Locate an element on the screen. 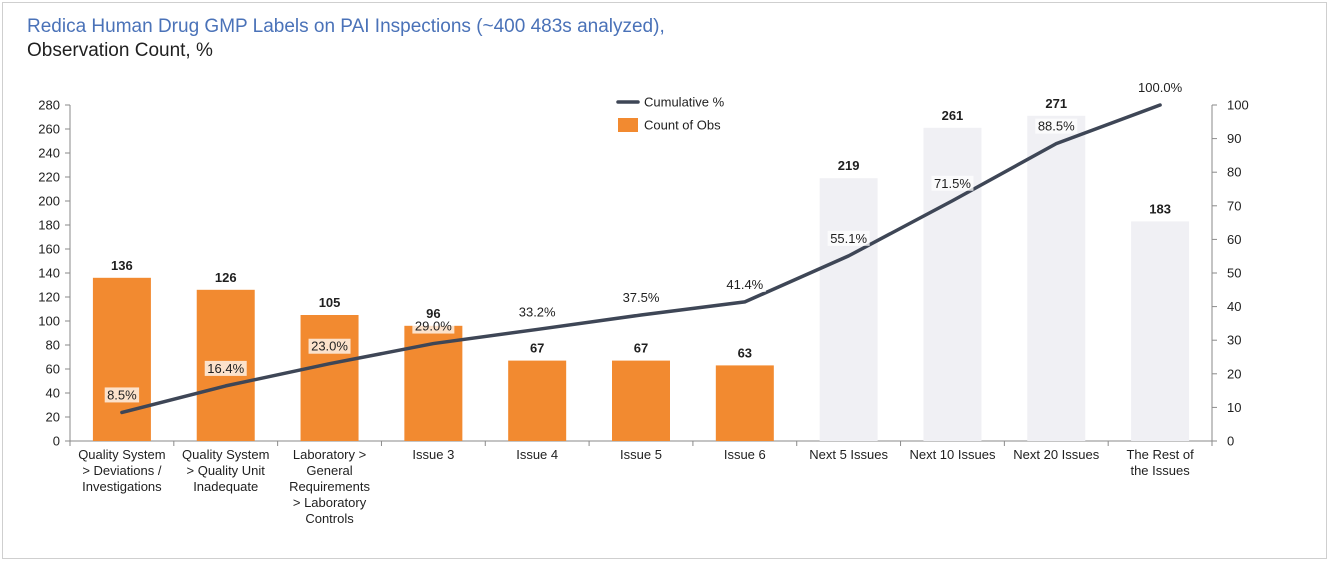  y-left-tick-label: 80 is located at coordinates (53, 345).